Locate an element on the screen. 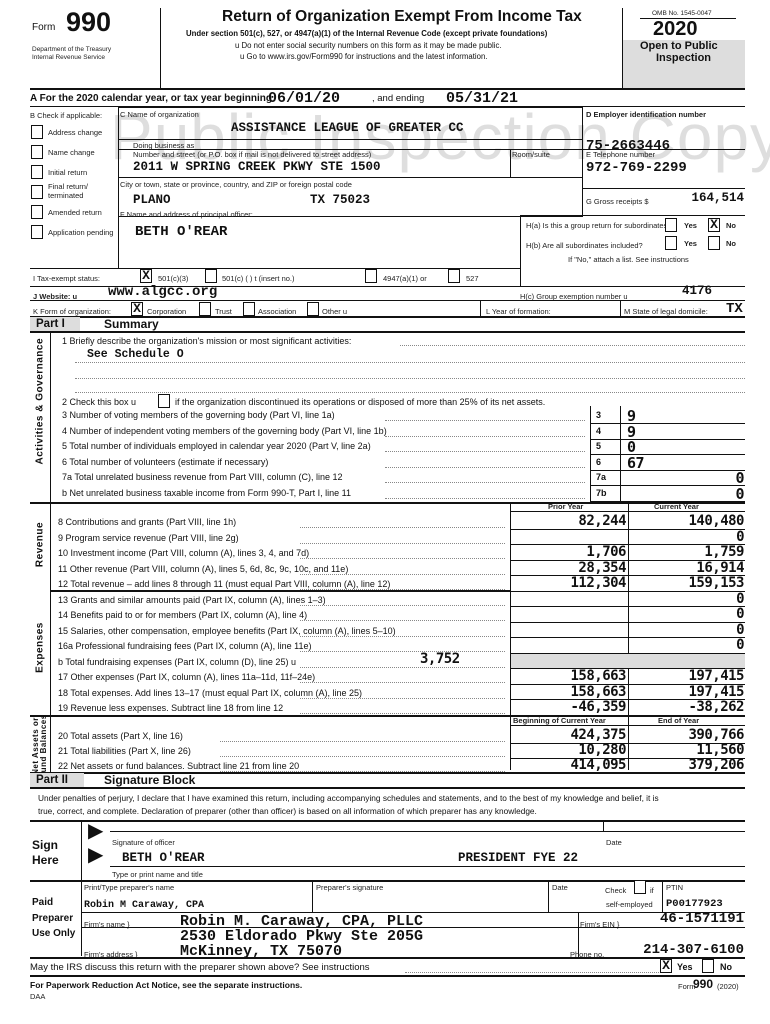 The height and width of the screenshot is (1024, 770). signature-officer-label: Signature of officer is located at coordinates (143, 842).